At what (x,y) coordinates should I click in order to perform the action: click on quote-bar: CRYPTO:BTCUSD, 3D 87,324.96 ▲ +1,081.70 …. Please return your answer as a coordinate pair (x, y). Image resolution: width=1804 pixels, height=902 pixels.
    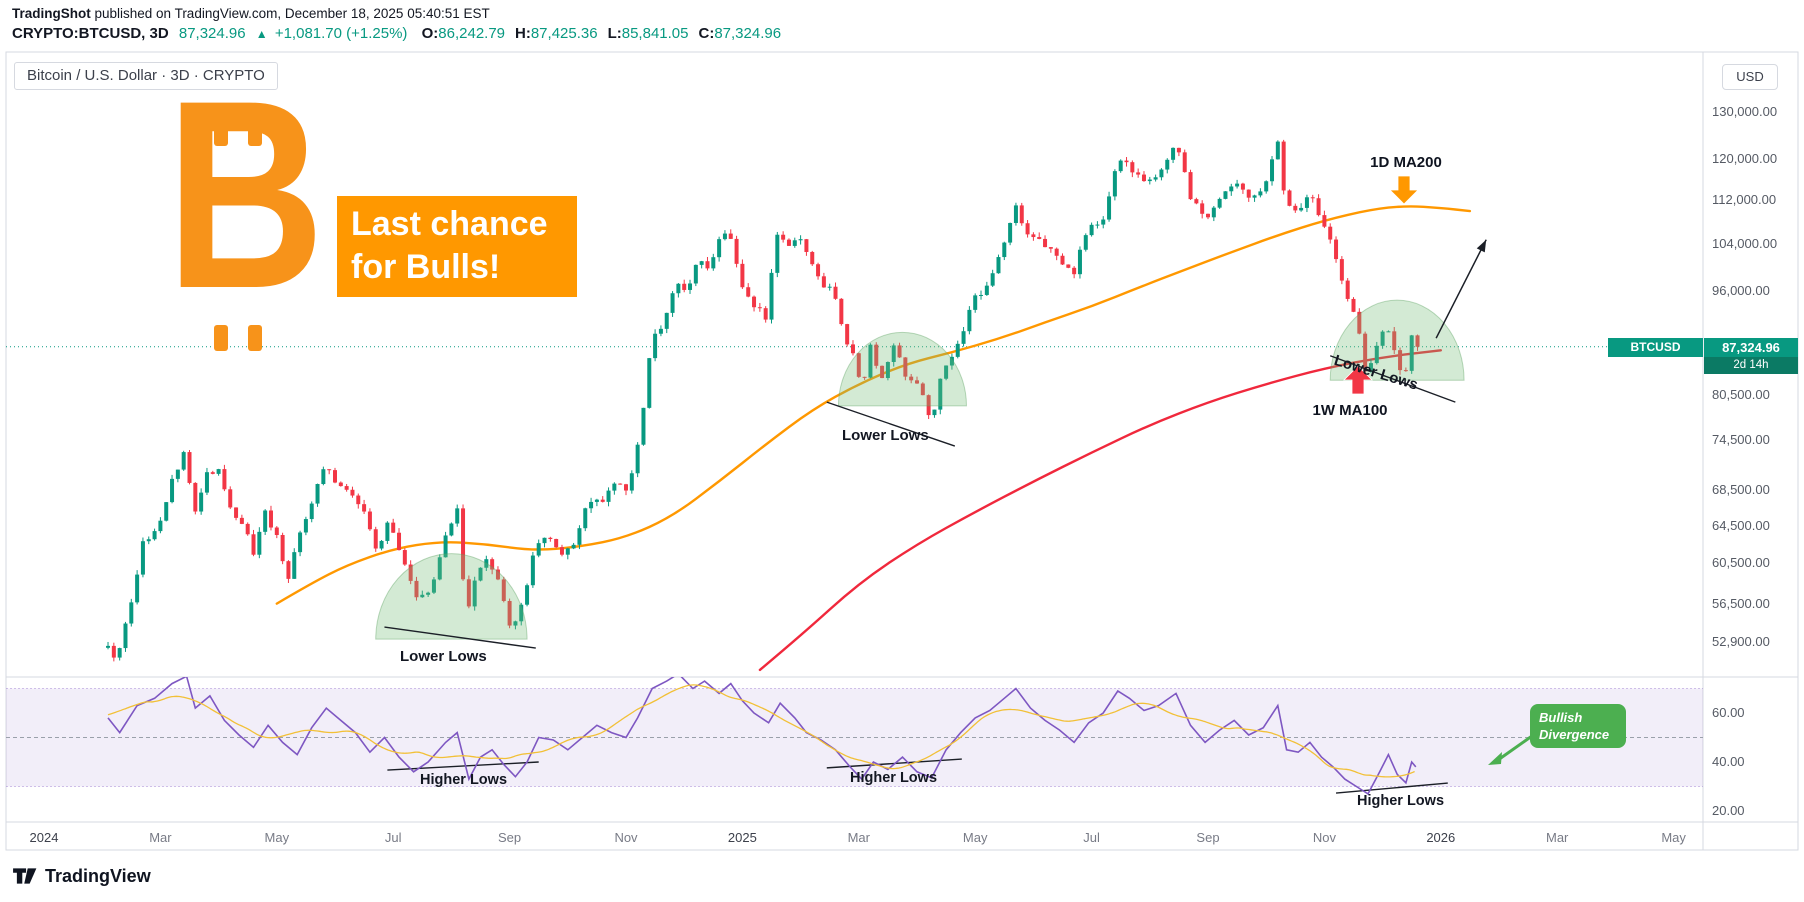
    Looking at the image, I should click on (396, 33).